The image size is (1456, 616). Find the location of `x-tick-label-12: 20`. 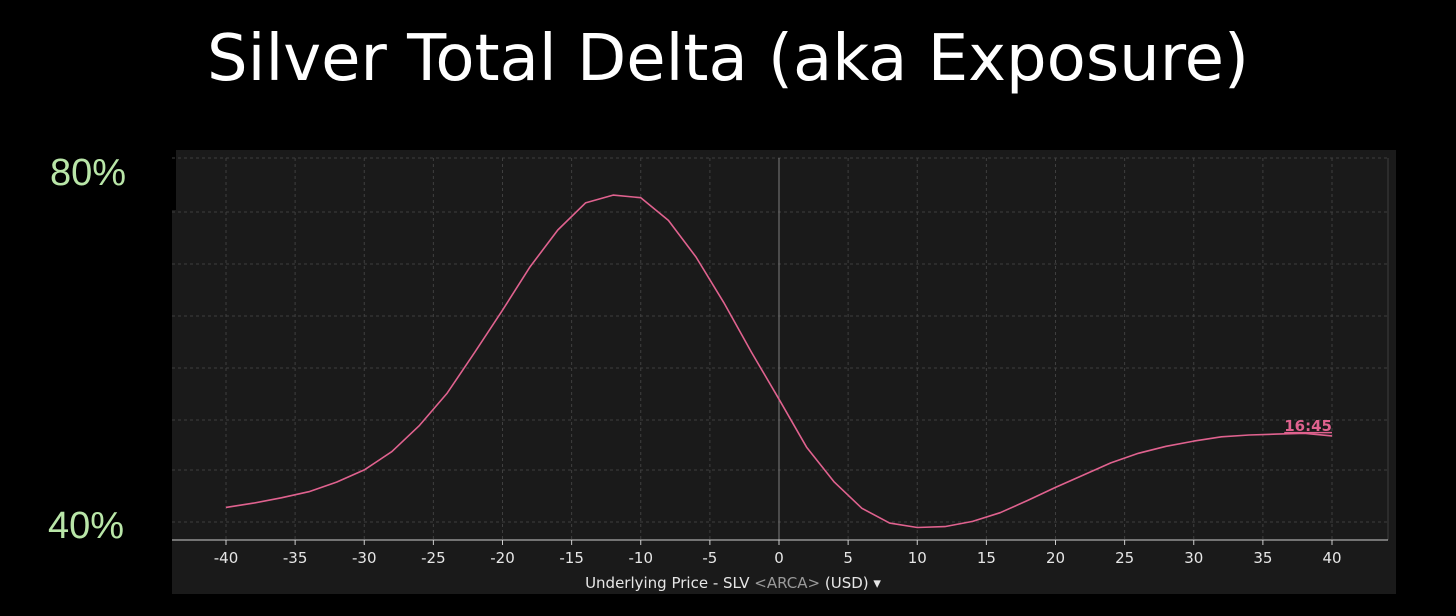

x-tick-label-12: 20 is located at coordinates (1055, 558).